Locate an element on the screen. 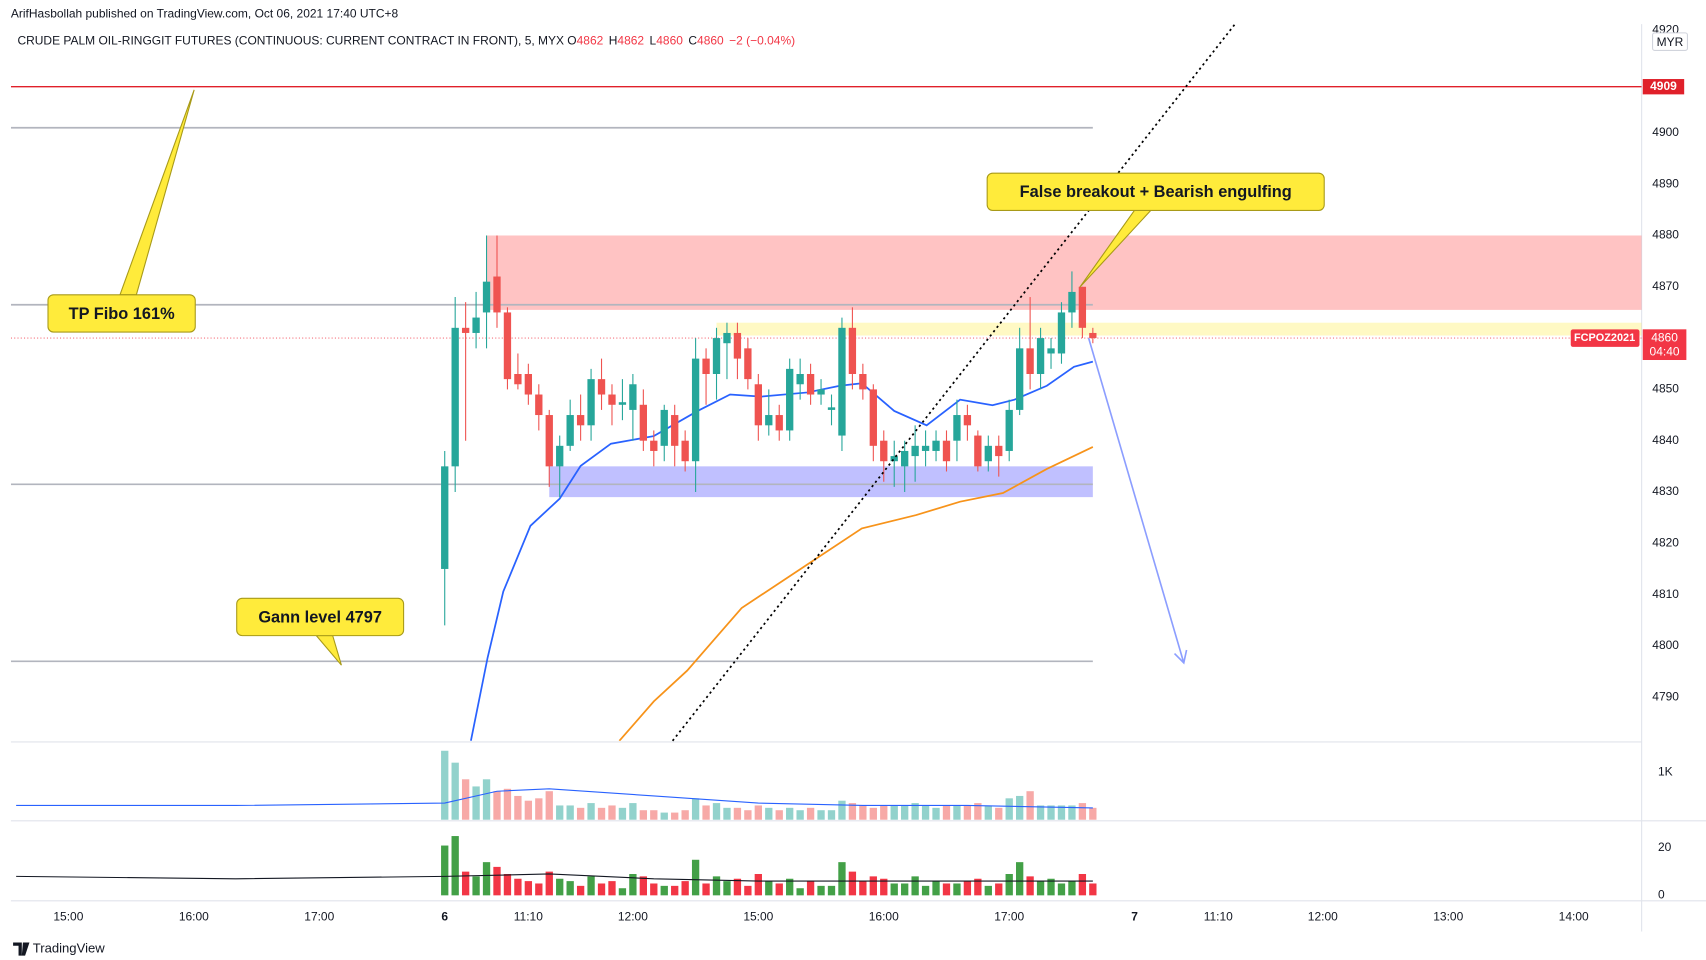 The height and width of the screenshot is (960, 1706). last-price-label: 4860 is located at coordinates (1664, 337).